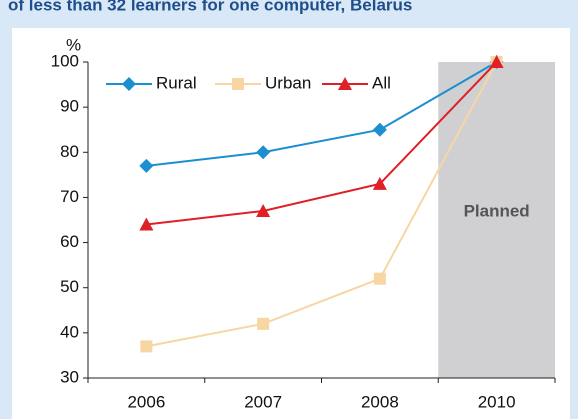 This screenshot has height=419, width=578. I want to click on legend-label: Rural, so click(176, 82).